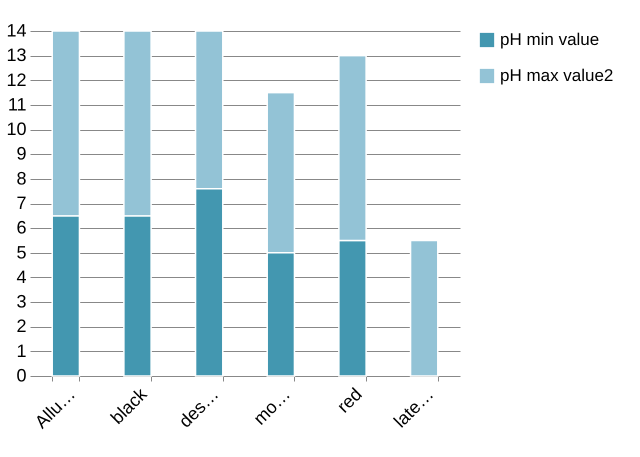 This screenshot has width=640, height=457. I want to click on y-tick-label: 5, so click(21, 252).